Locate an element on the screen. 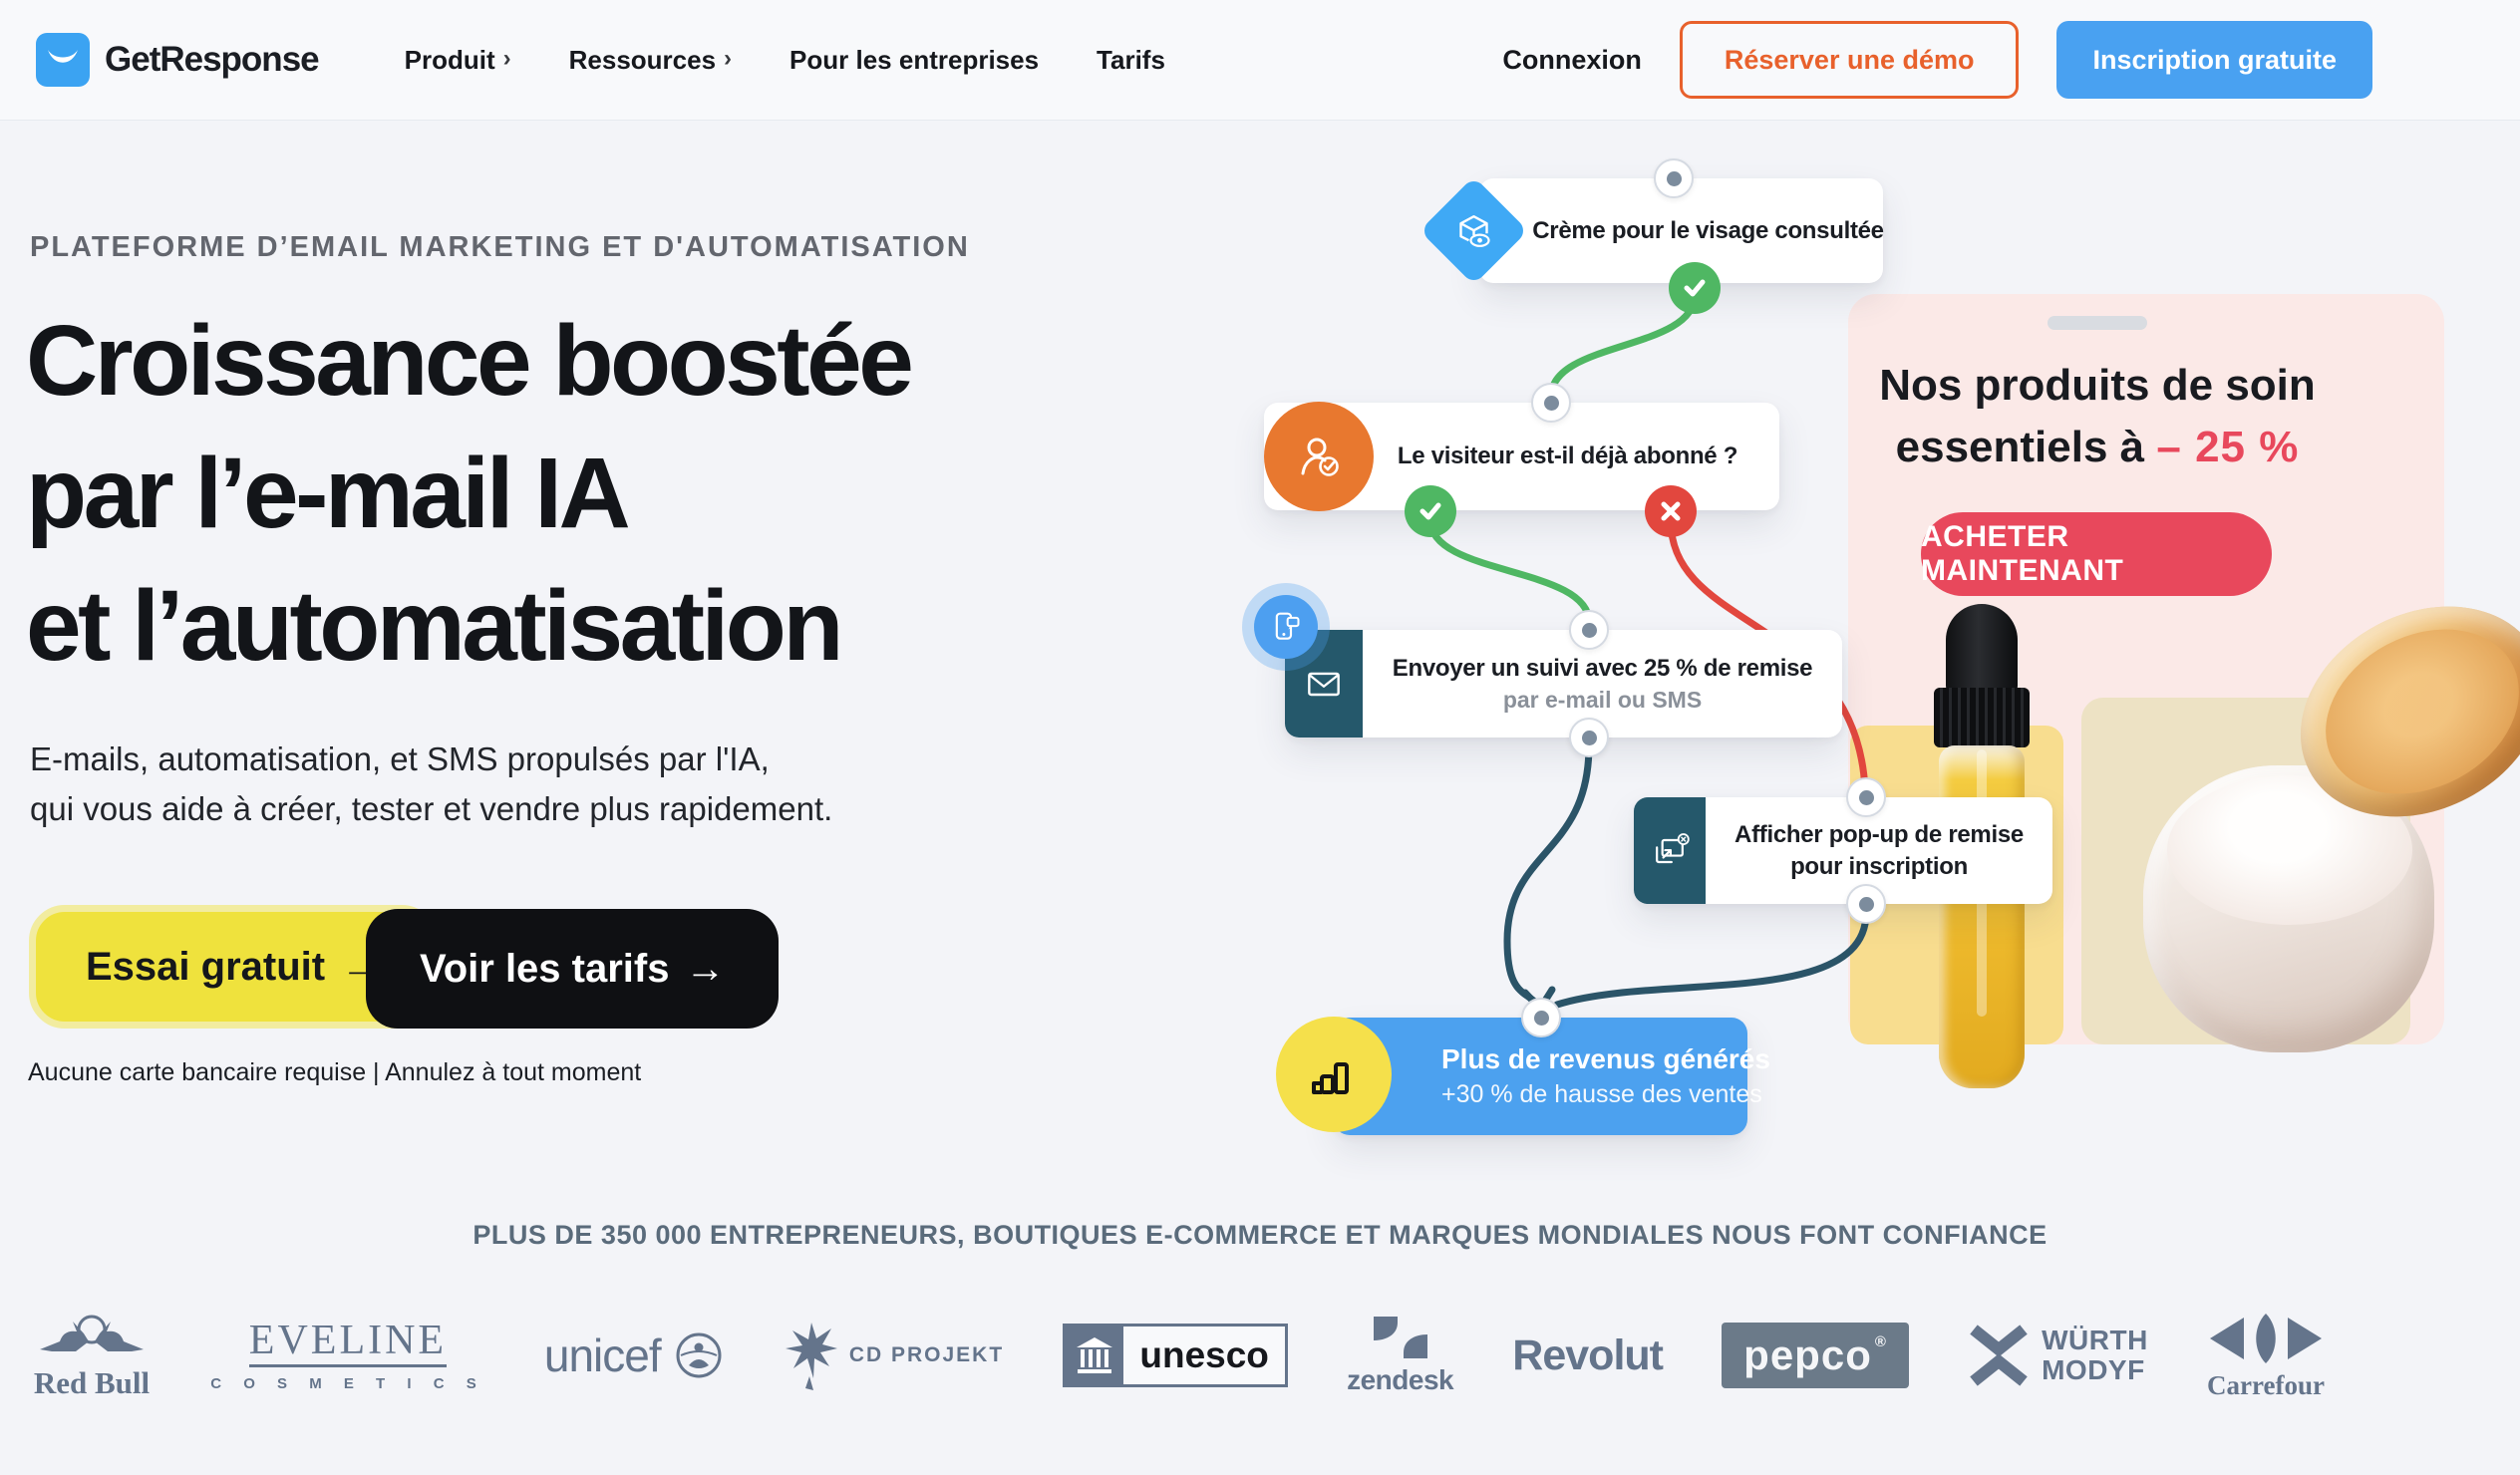  brand-logo: GetResponse is located at coordinates (178, 60).